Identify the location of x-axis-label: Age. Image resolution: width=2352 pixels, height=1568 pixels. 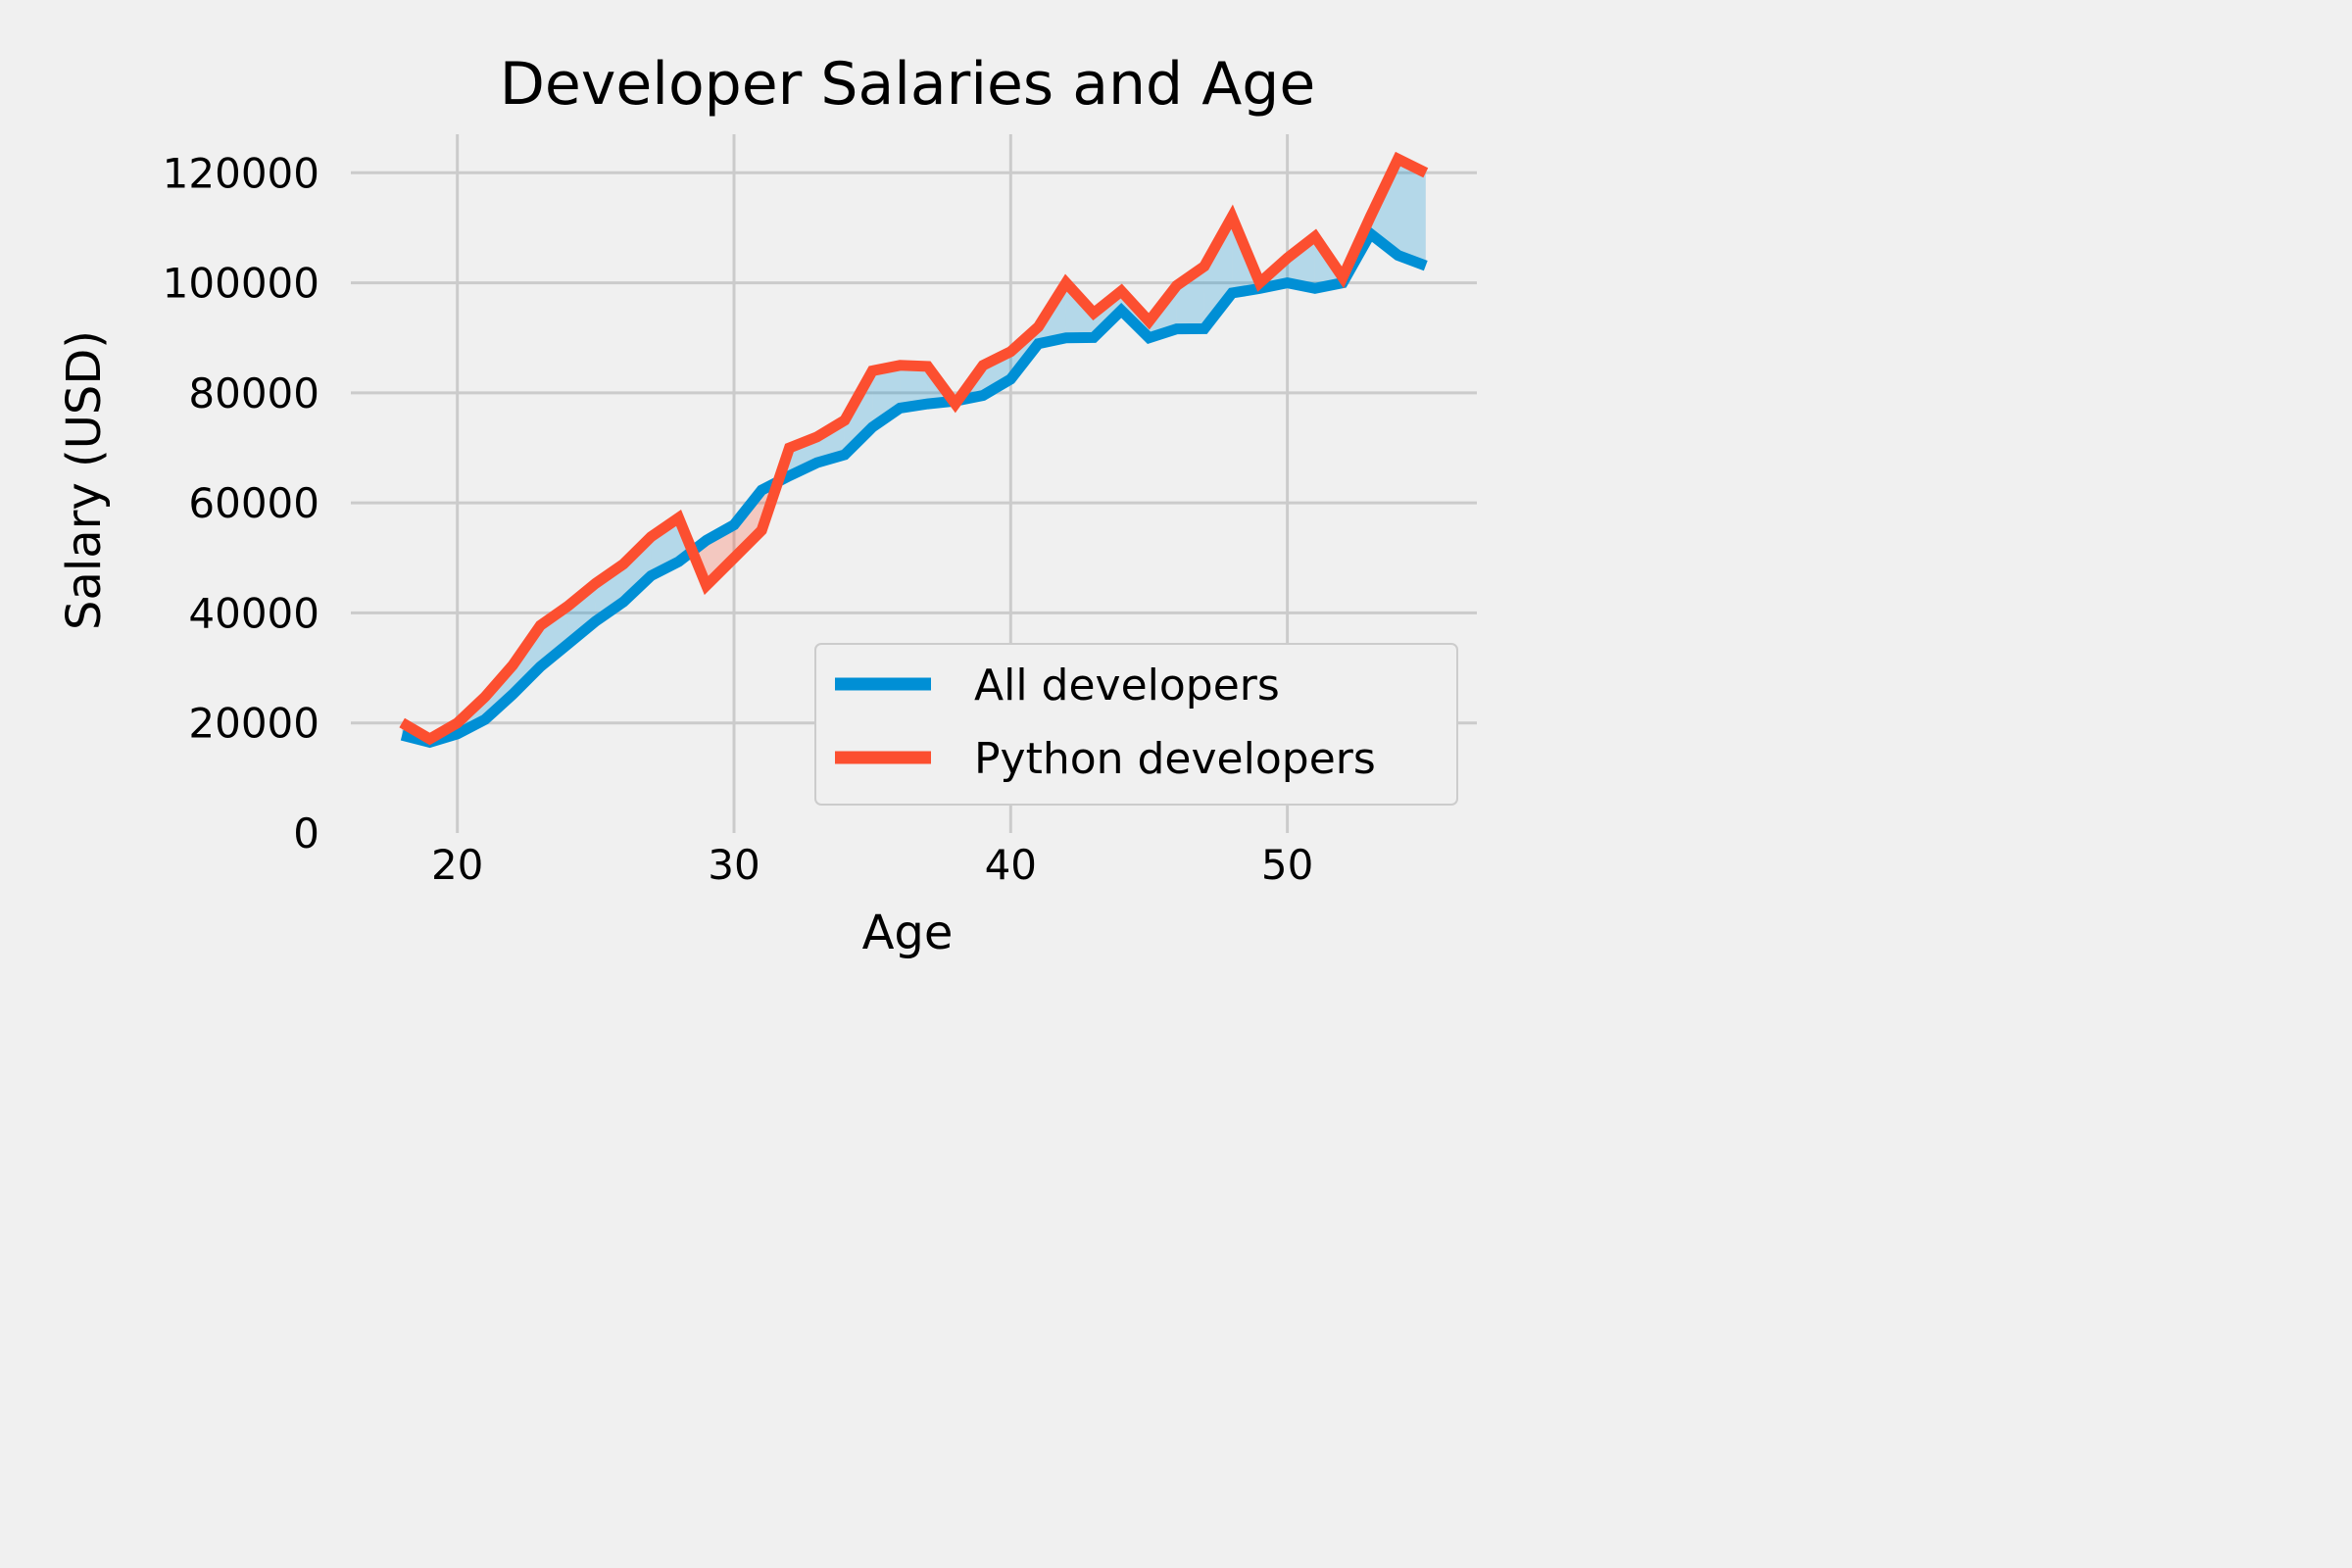
(908, 933).